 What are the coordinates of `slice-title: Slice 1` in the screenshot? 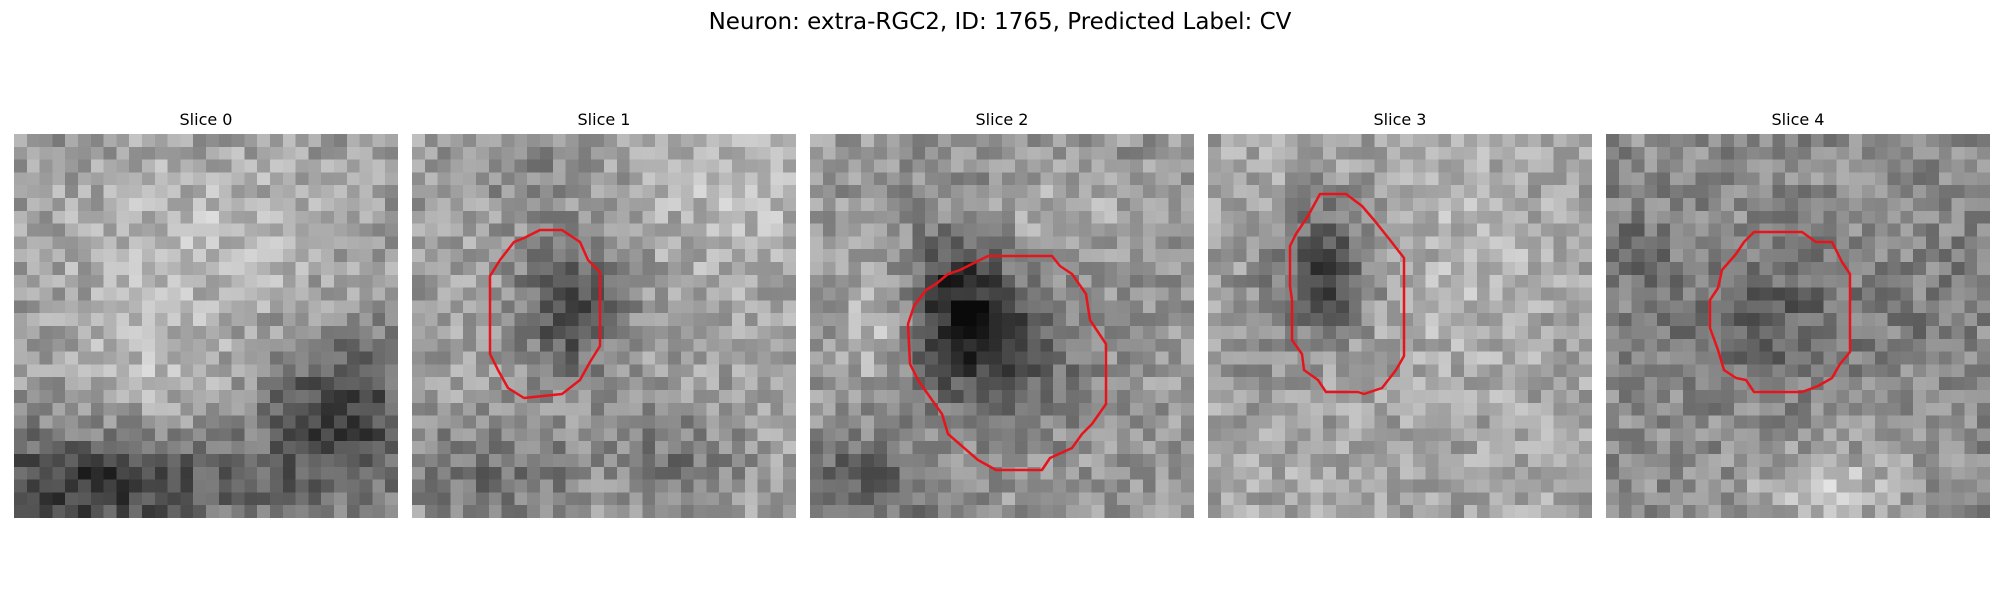 It's located at (604, 119).